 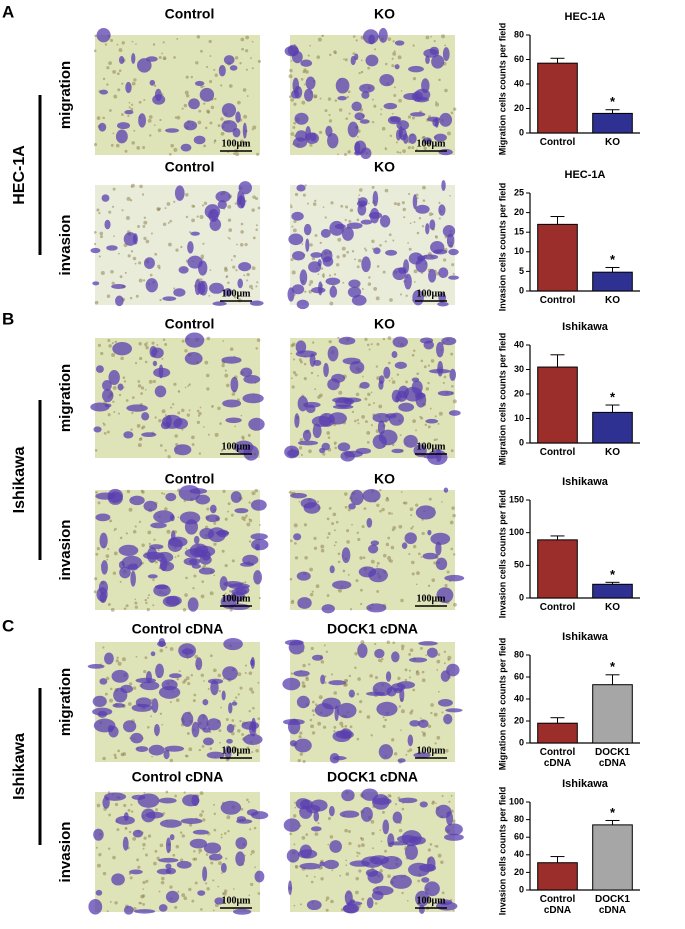 I want to click on y-tick-label: 100, so click(x=516, y=801).